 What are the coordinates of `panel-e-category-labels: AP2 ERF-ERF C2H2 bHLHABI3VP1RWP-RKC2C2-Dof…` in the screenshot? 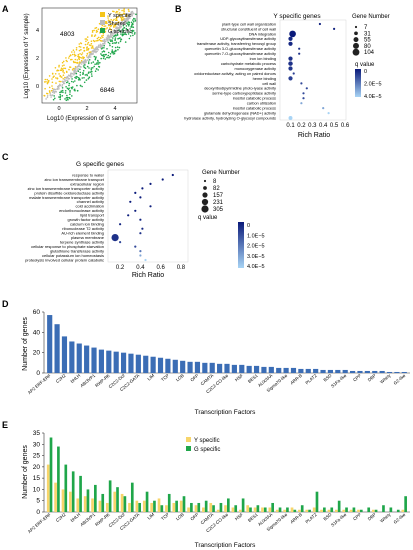 It's located at (217, 522).